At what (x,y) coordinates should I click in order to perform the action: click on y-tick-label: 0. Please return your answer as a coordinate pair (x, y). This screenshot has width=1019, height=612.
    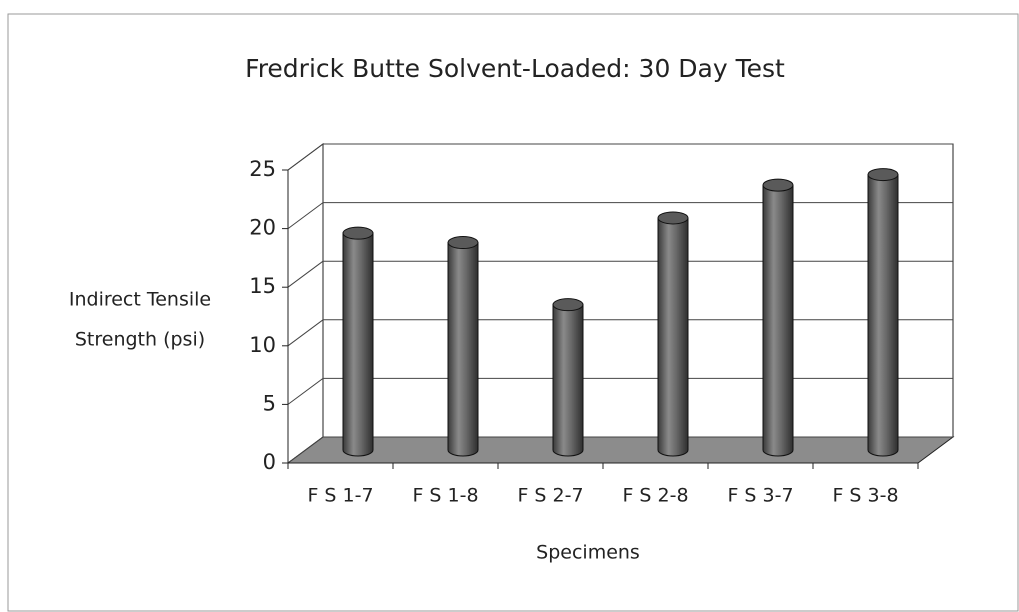
    Looking at the image, I should click on (269, 462).